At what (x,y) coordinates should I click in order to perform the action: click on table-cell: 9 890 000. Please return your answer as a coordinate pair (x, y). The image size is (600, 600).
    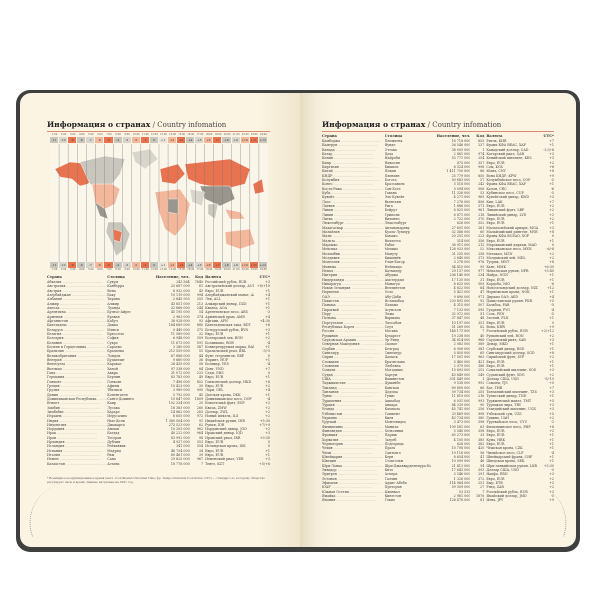
    Looking at the image, I should click on (462, 296).